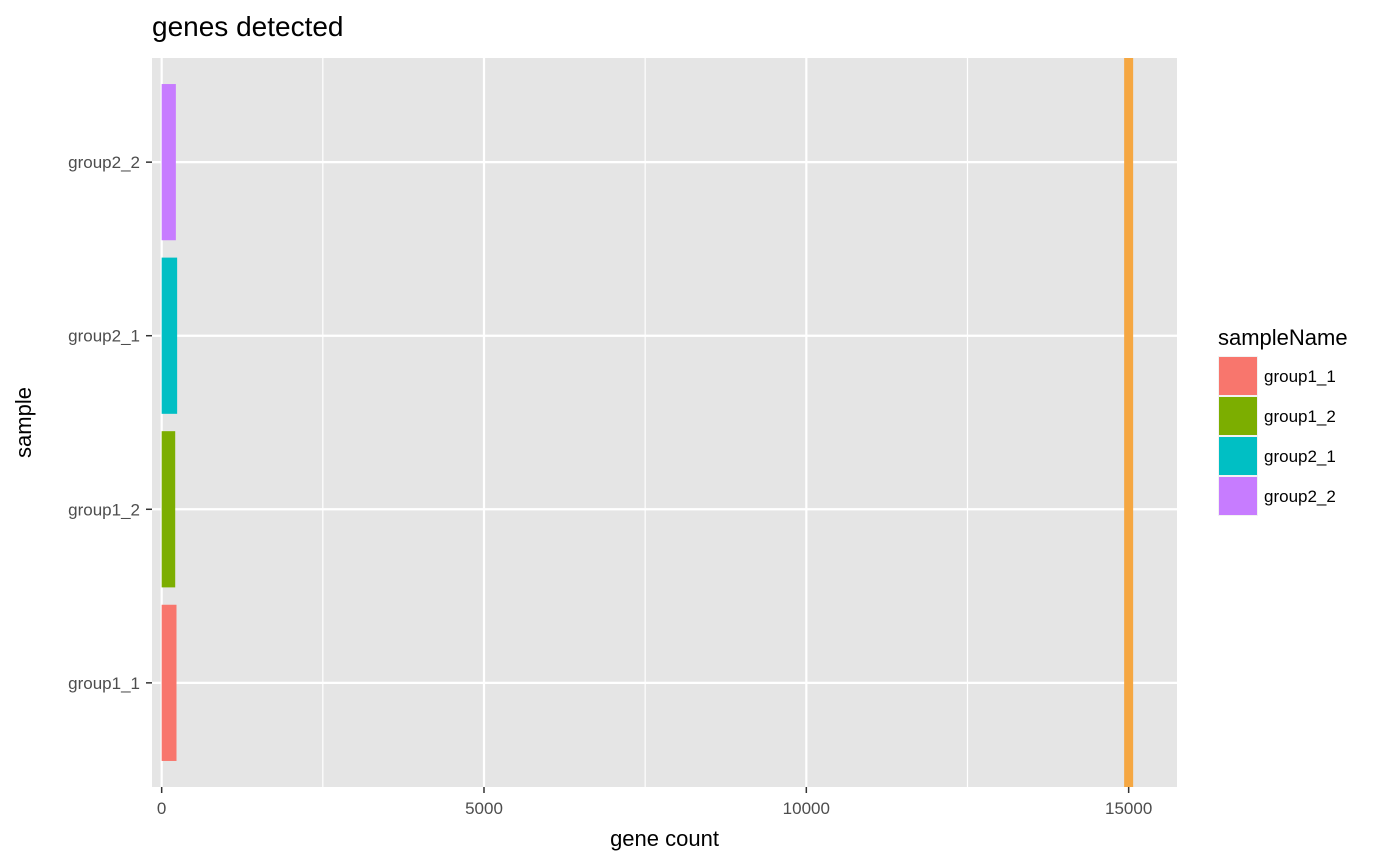 This screenshot has width=1400, height=865. Describe the element at coordinates (1128, 808) in the screenshot. I see `x-tick-label: 15000` at that location.